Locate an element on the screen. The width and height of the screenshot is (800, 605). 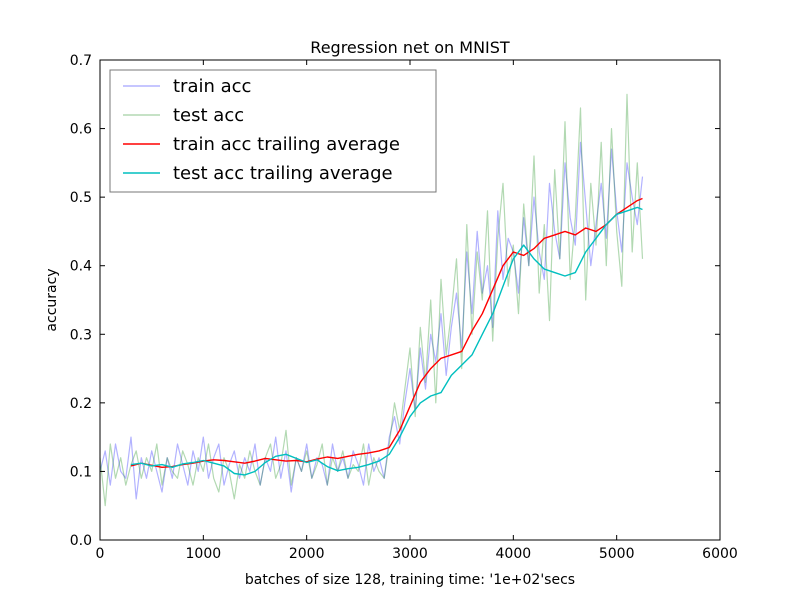
x-tick-label: 5000 is located at coordinates (617, 554).